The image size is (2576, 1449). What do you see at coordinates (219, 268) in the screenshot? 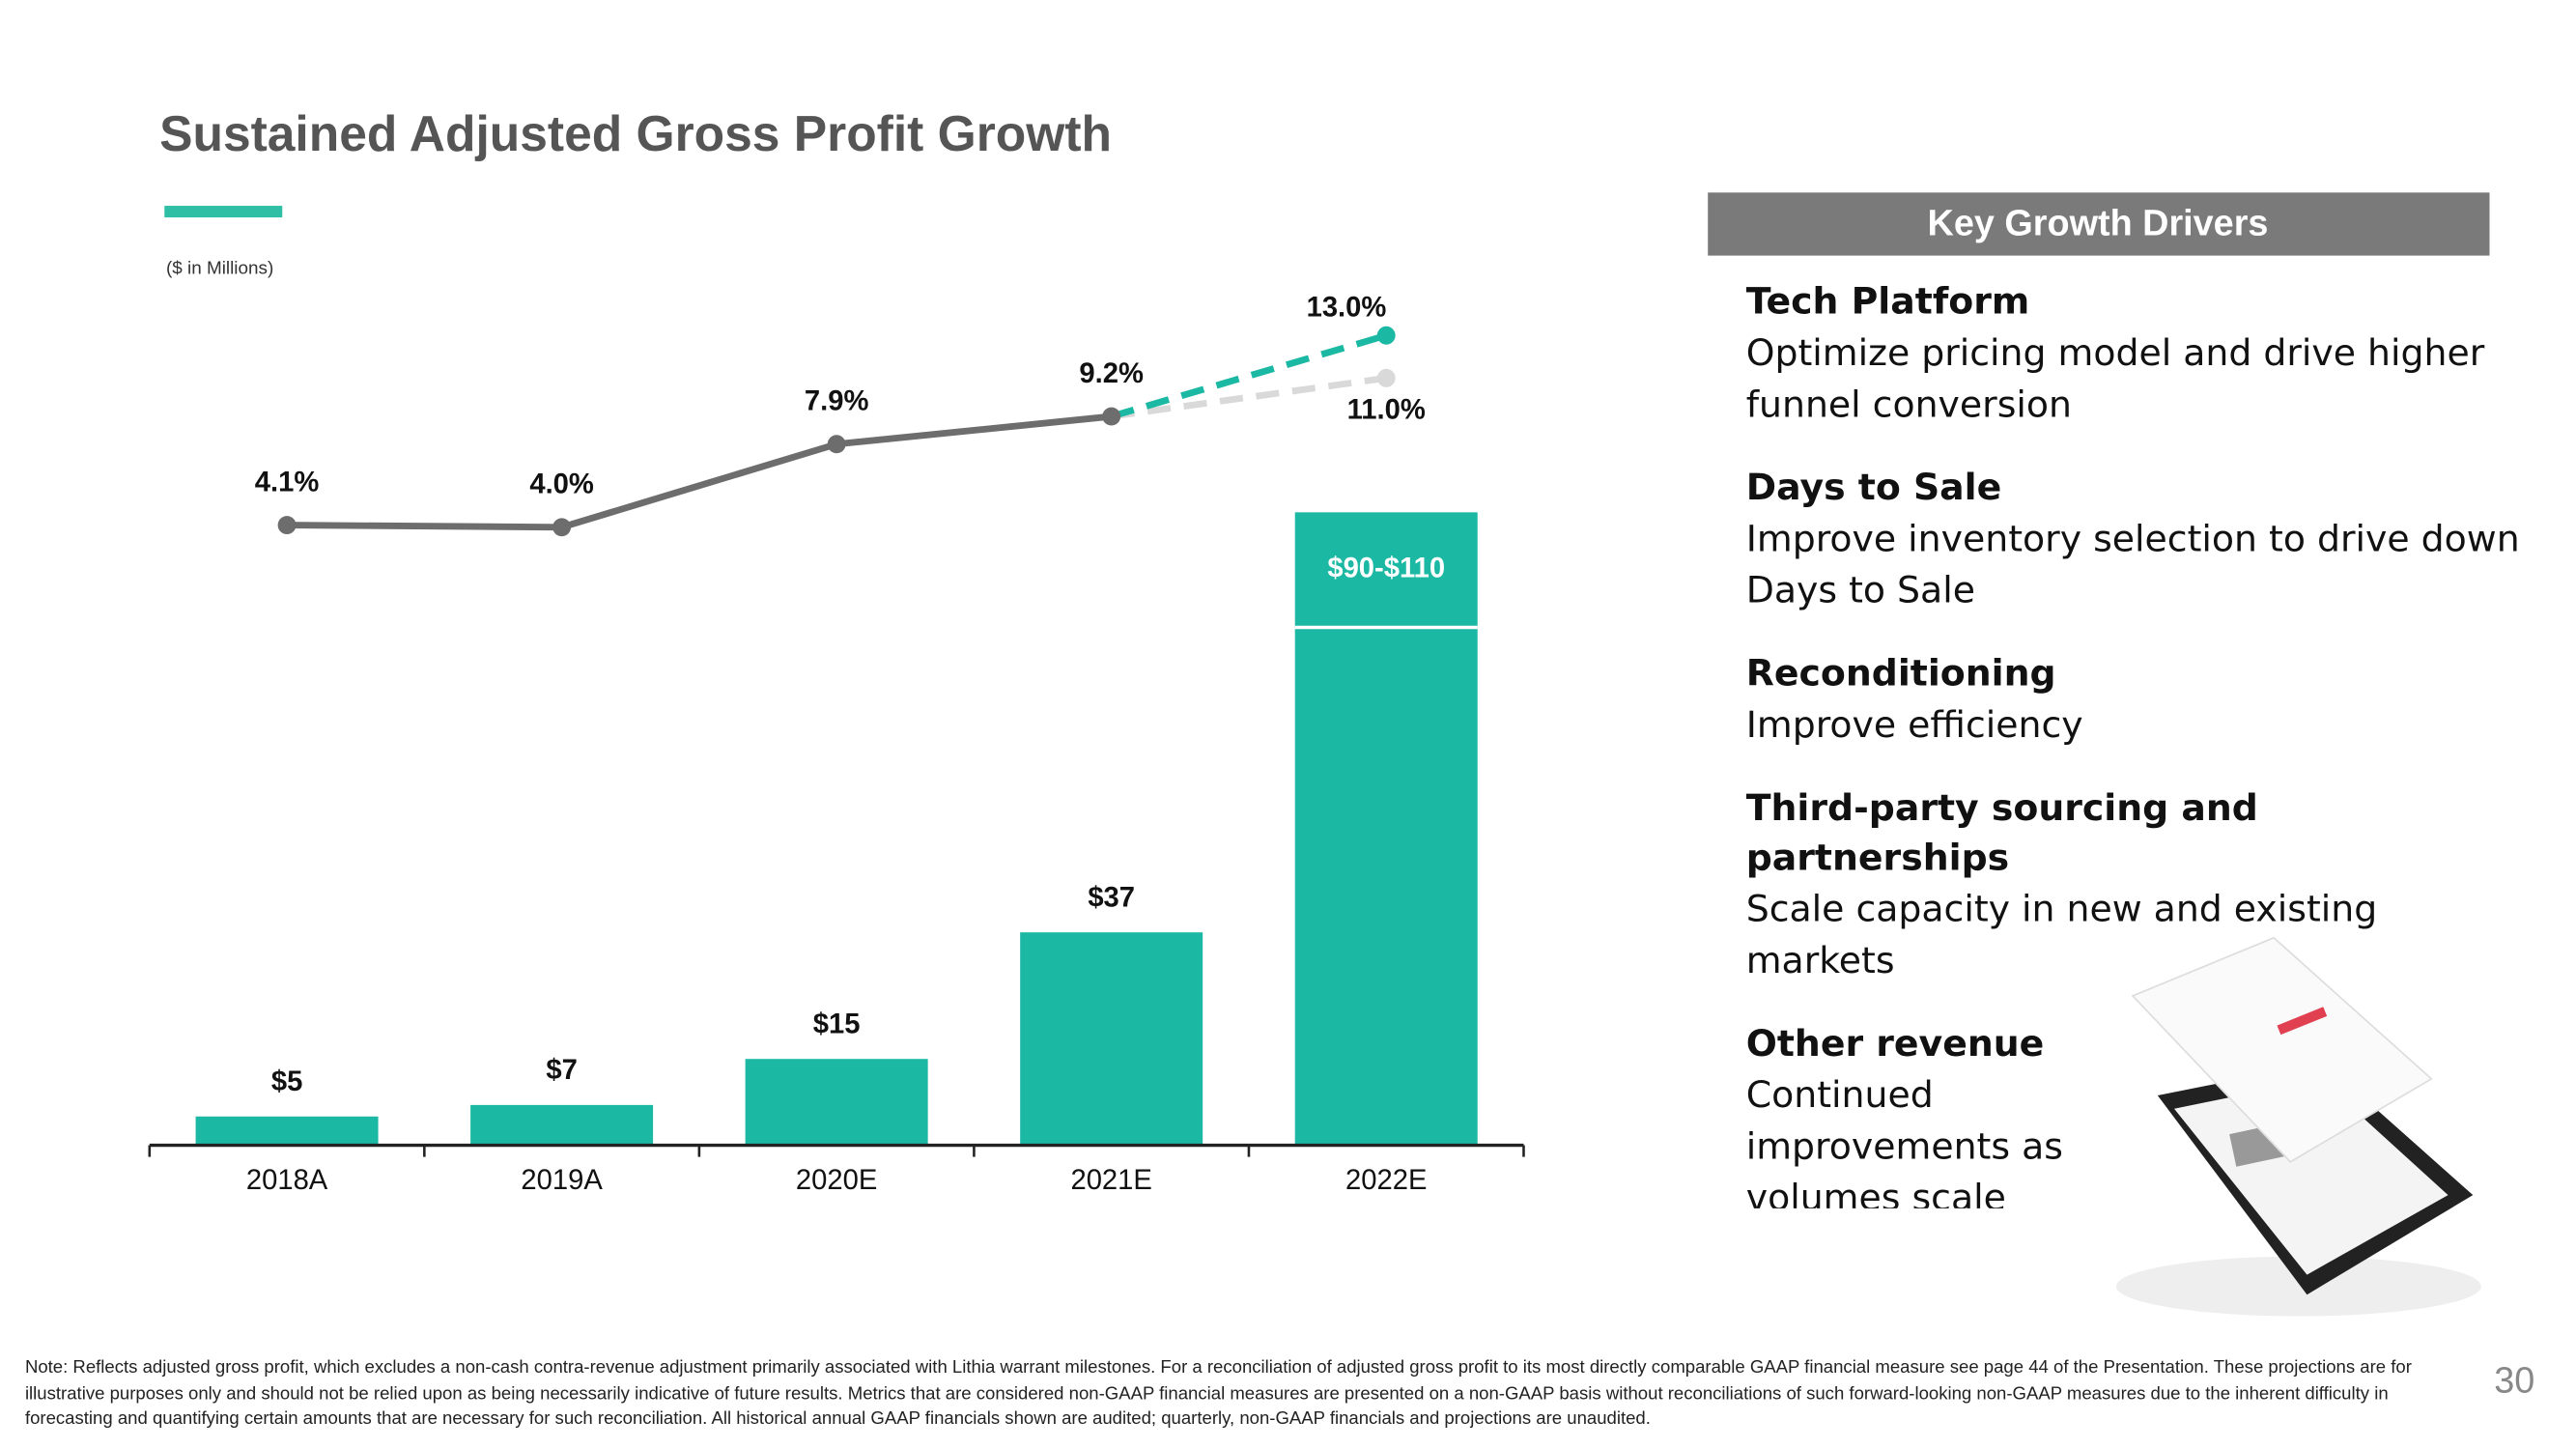
I see `unit-note: ($ in Millions)` at bounding box center [219, 268].